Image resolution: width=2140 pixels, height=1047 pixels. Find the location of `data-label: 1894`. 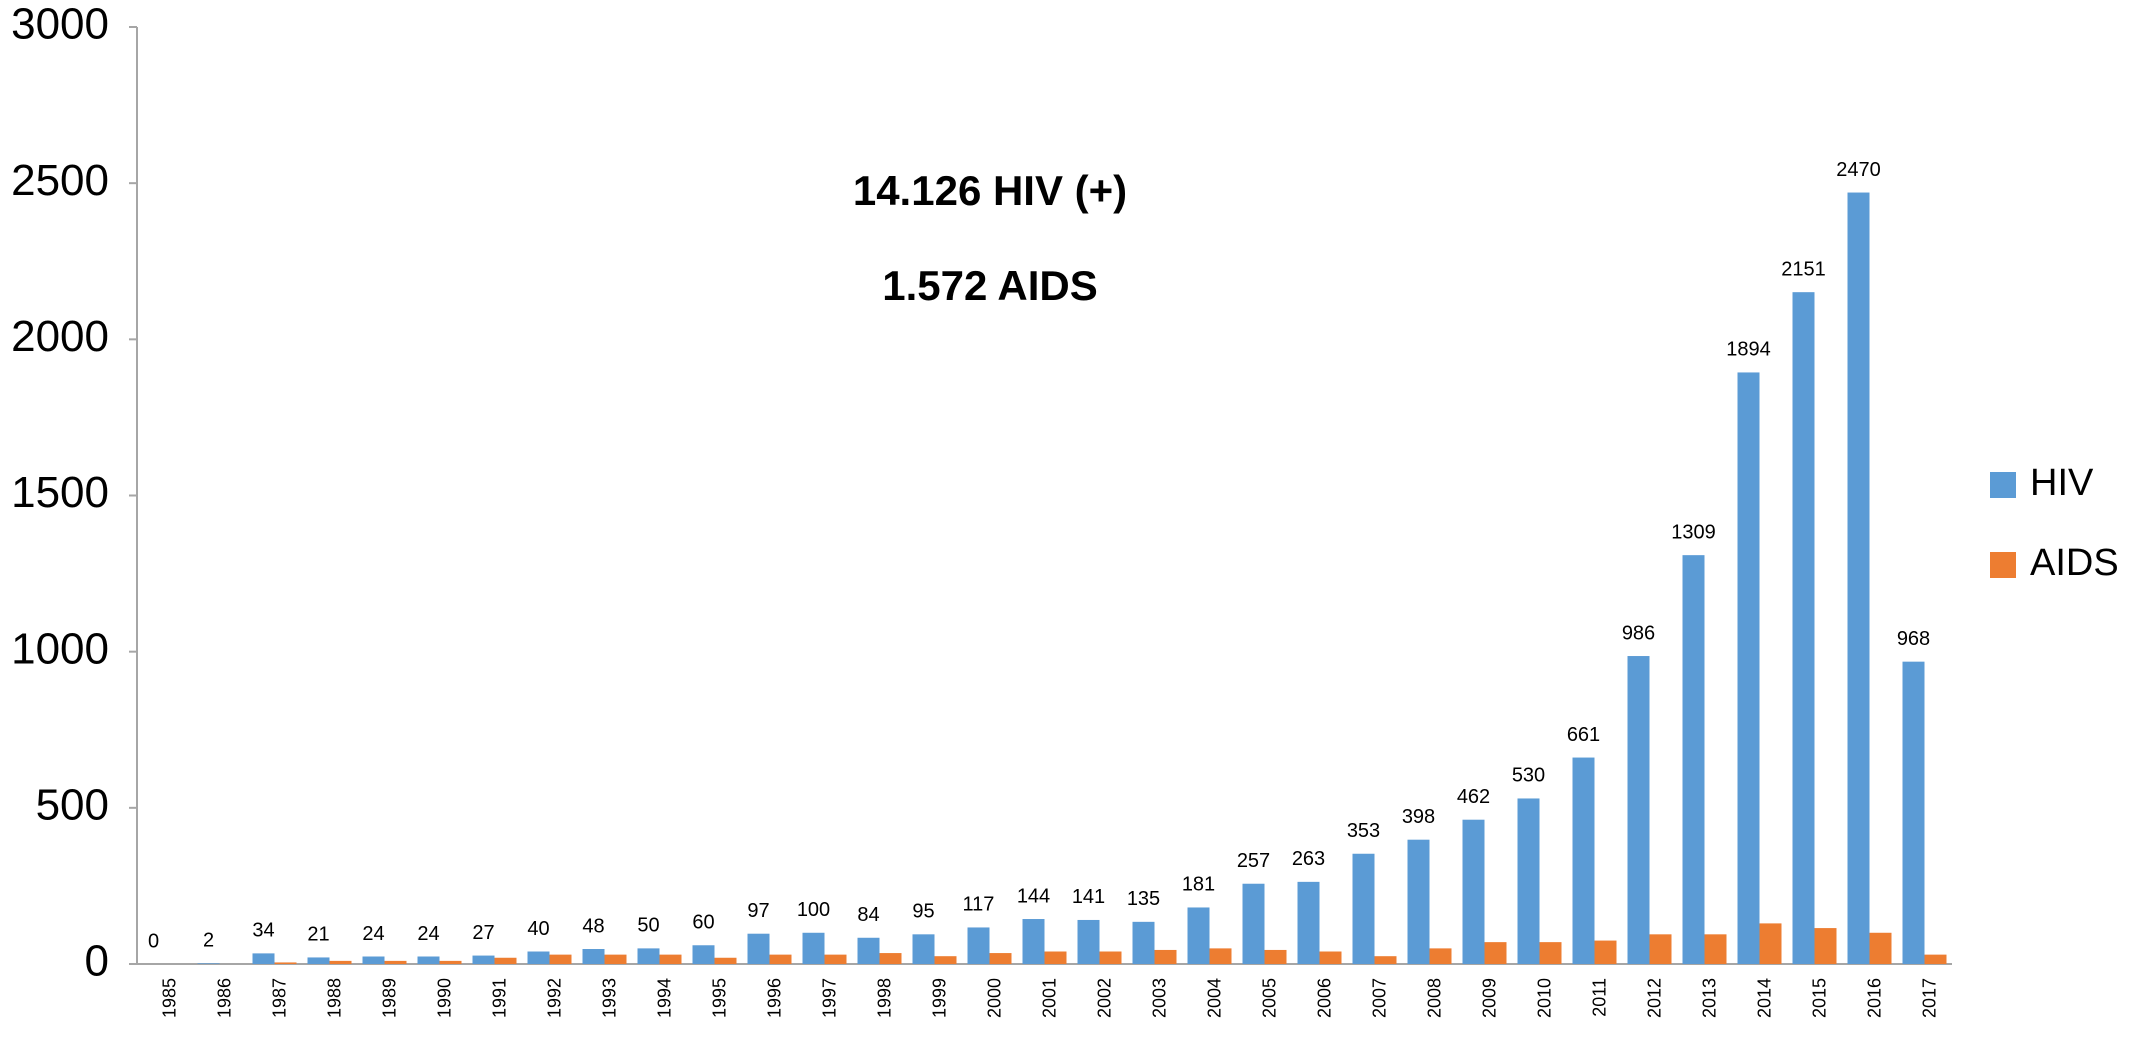

data-label: 1894 is located at coordinates (1748, 350).